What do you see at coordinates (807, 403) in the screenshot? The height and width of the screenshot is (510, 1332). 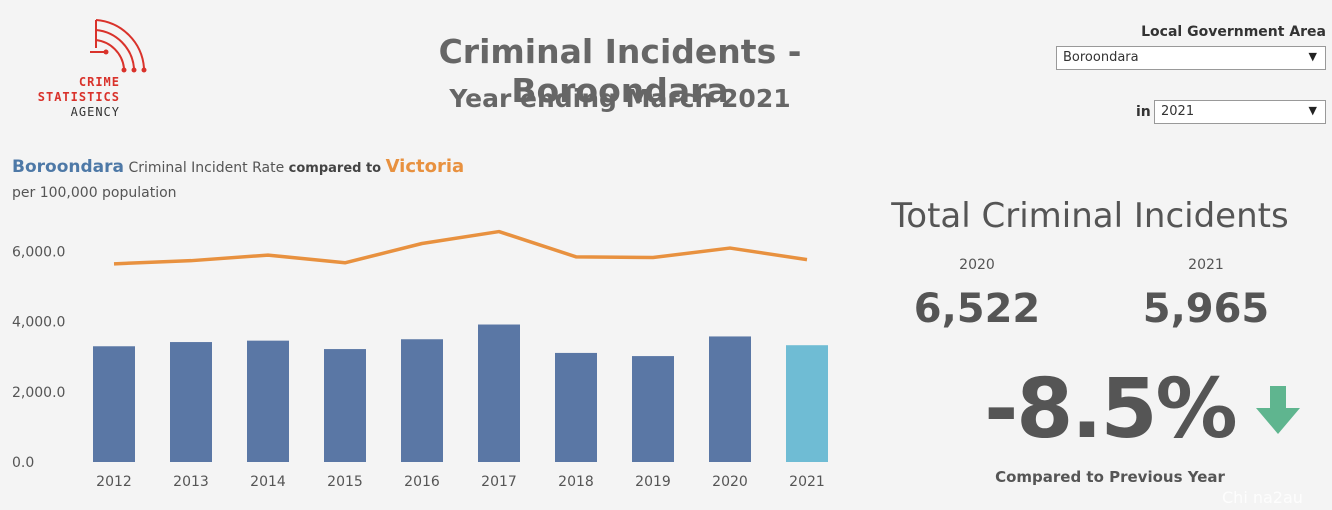 I see `bar-2021` at bounding box center [807, 403].